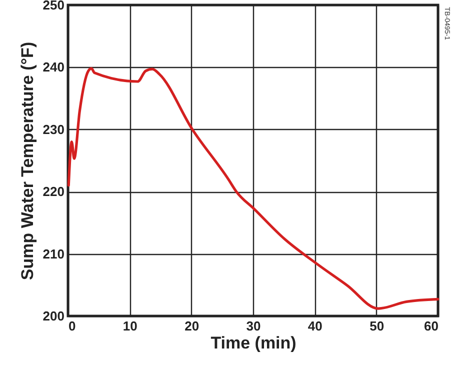 The image size is (452, 366). I want to click on x-tick-label: 0, so click(72, 326).